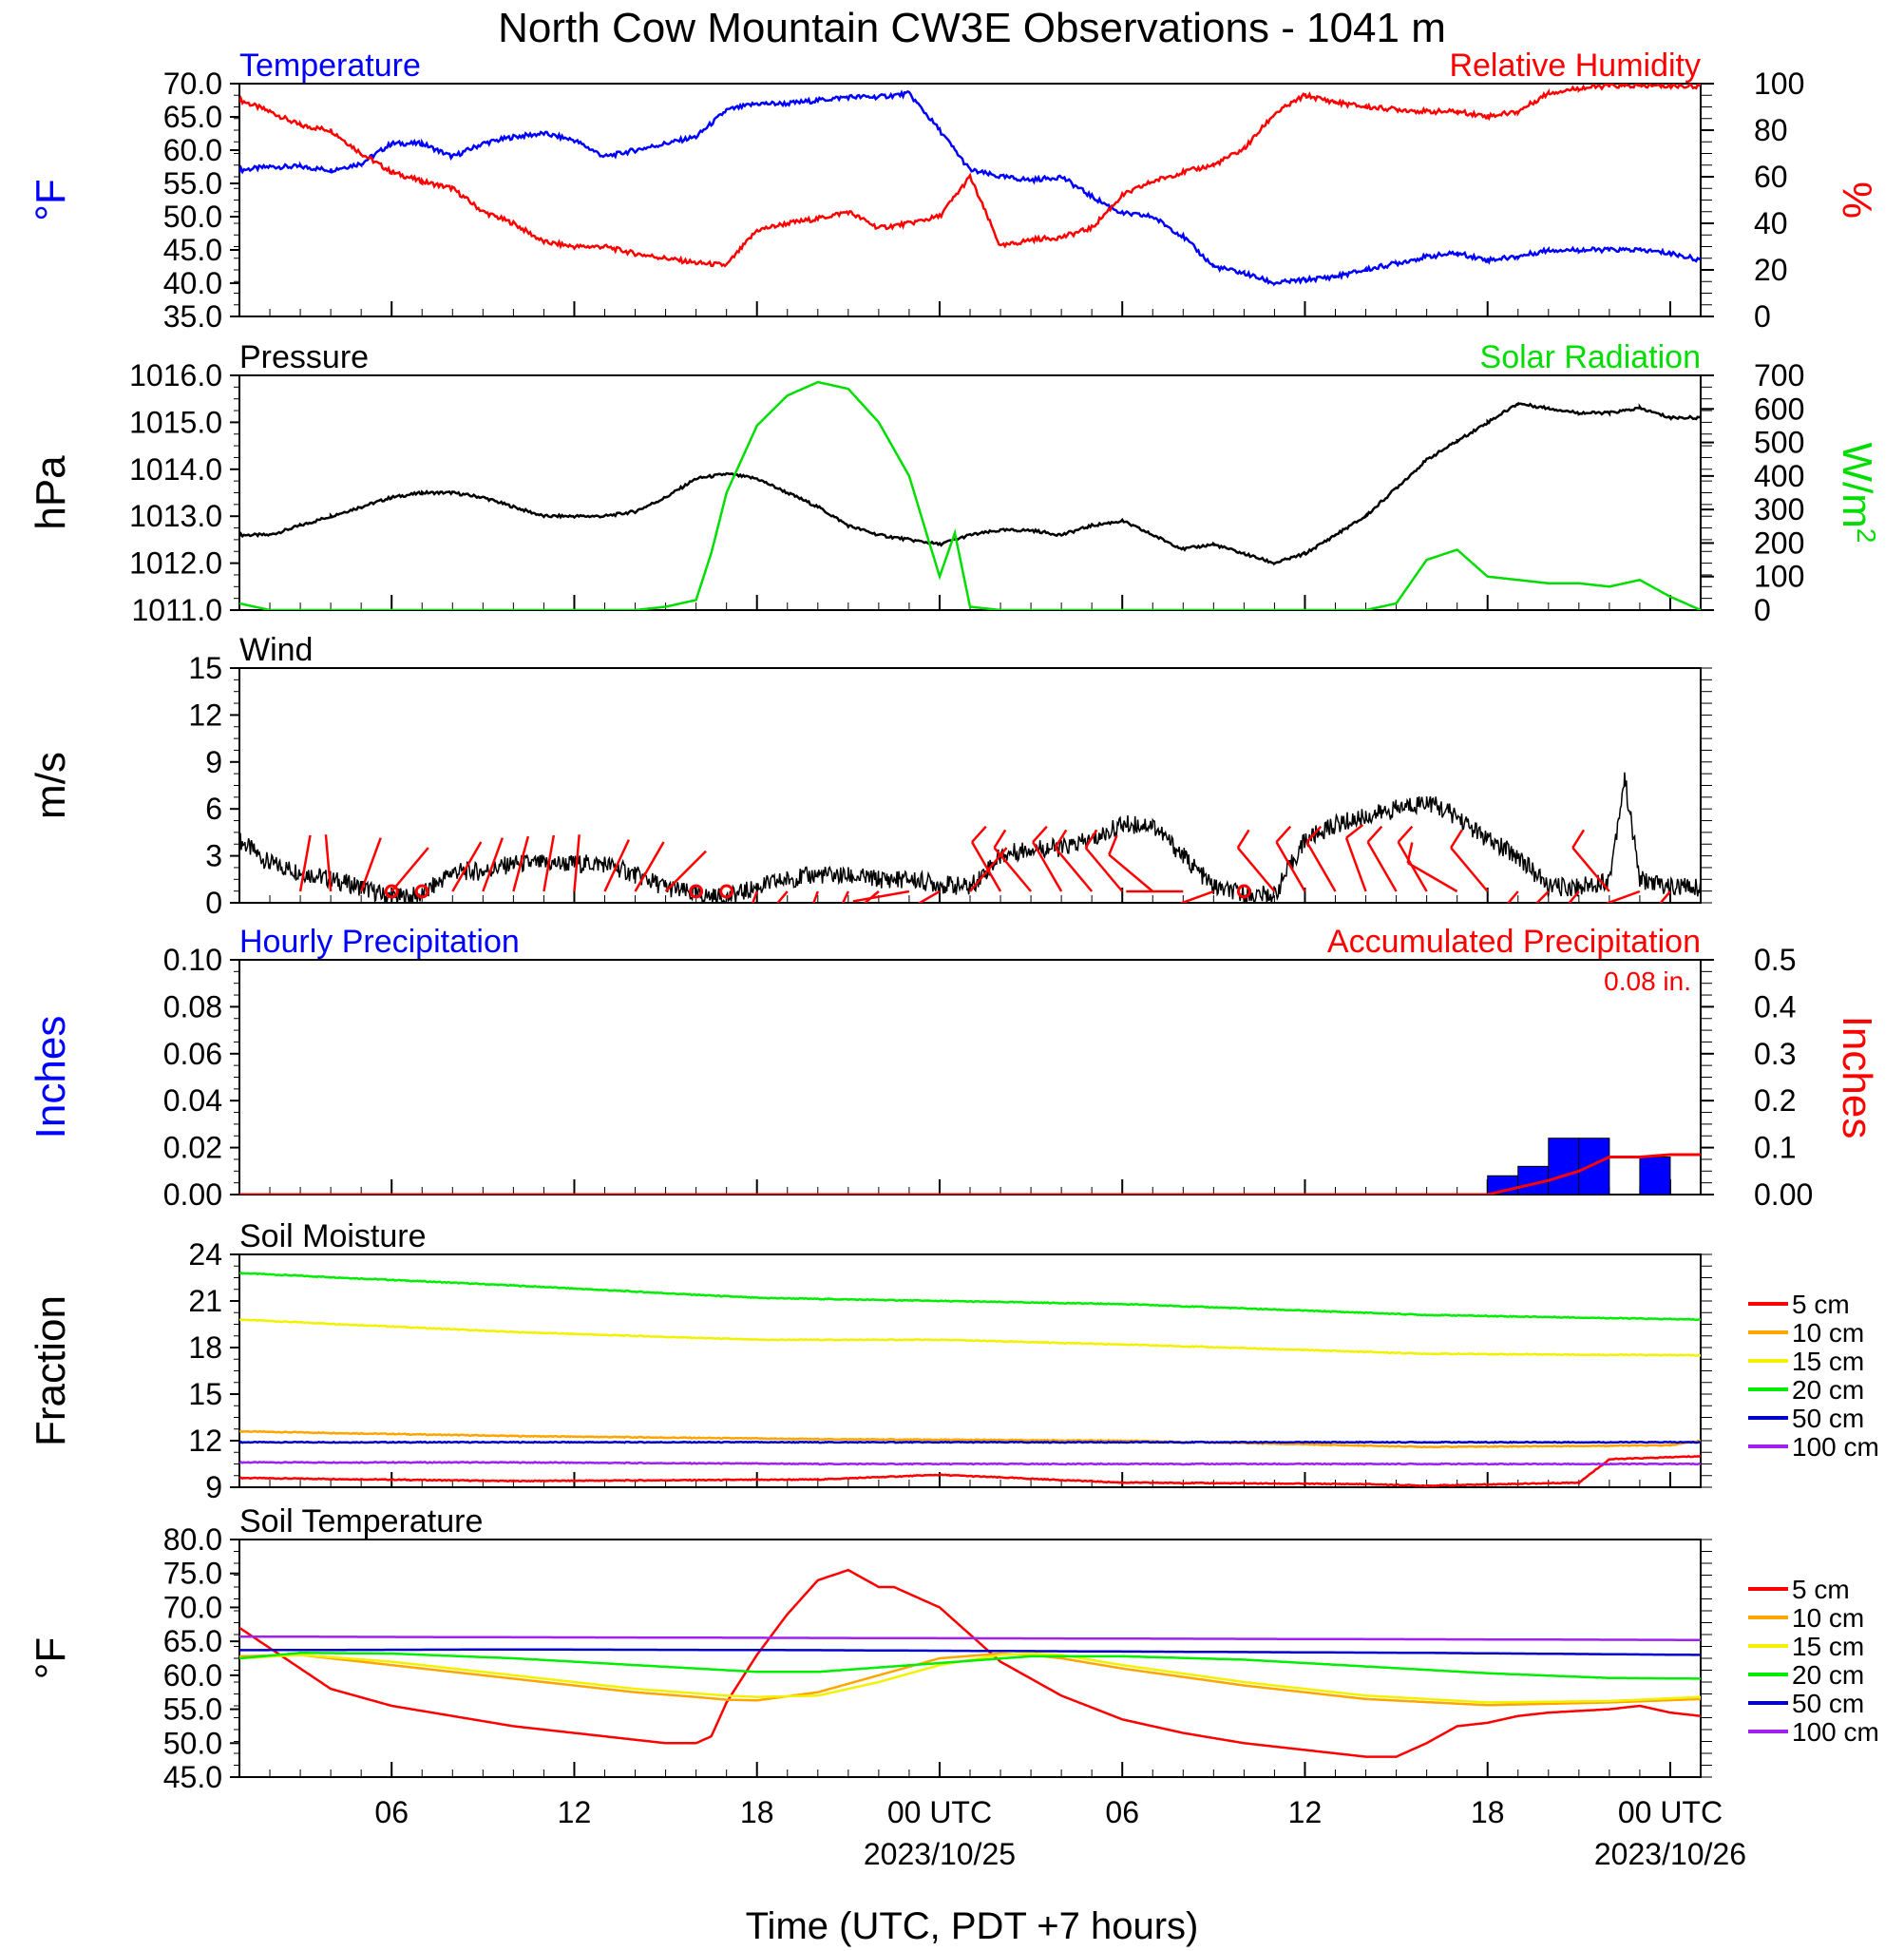 This screenshot has height=1951, width=1904. I want to click on y-tick-label: 0.00, so click(193, 1194).